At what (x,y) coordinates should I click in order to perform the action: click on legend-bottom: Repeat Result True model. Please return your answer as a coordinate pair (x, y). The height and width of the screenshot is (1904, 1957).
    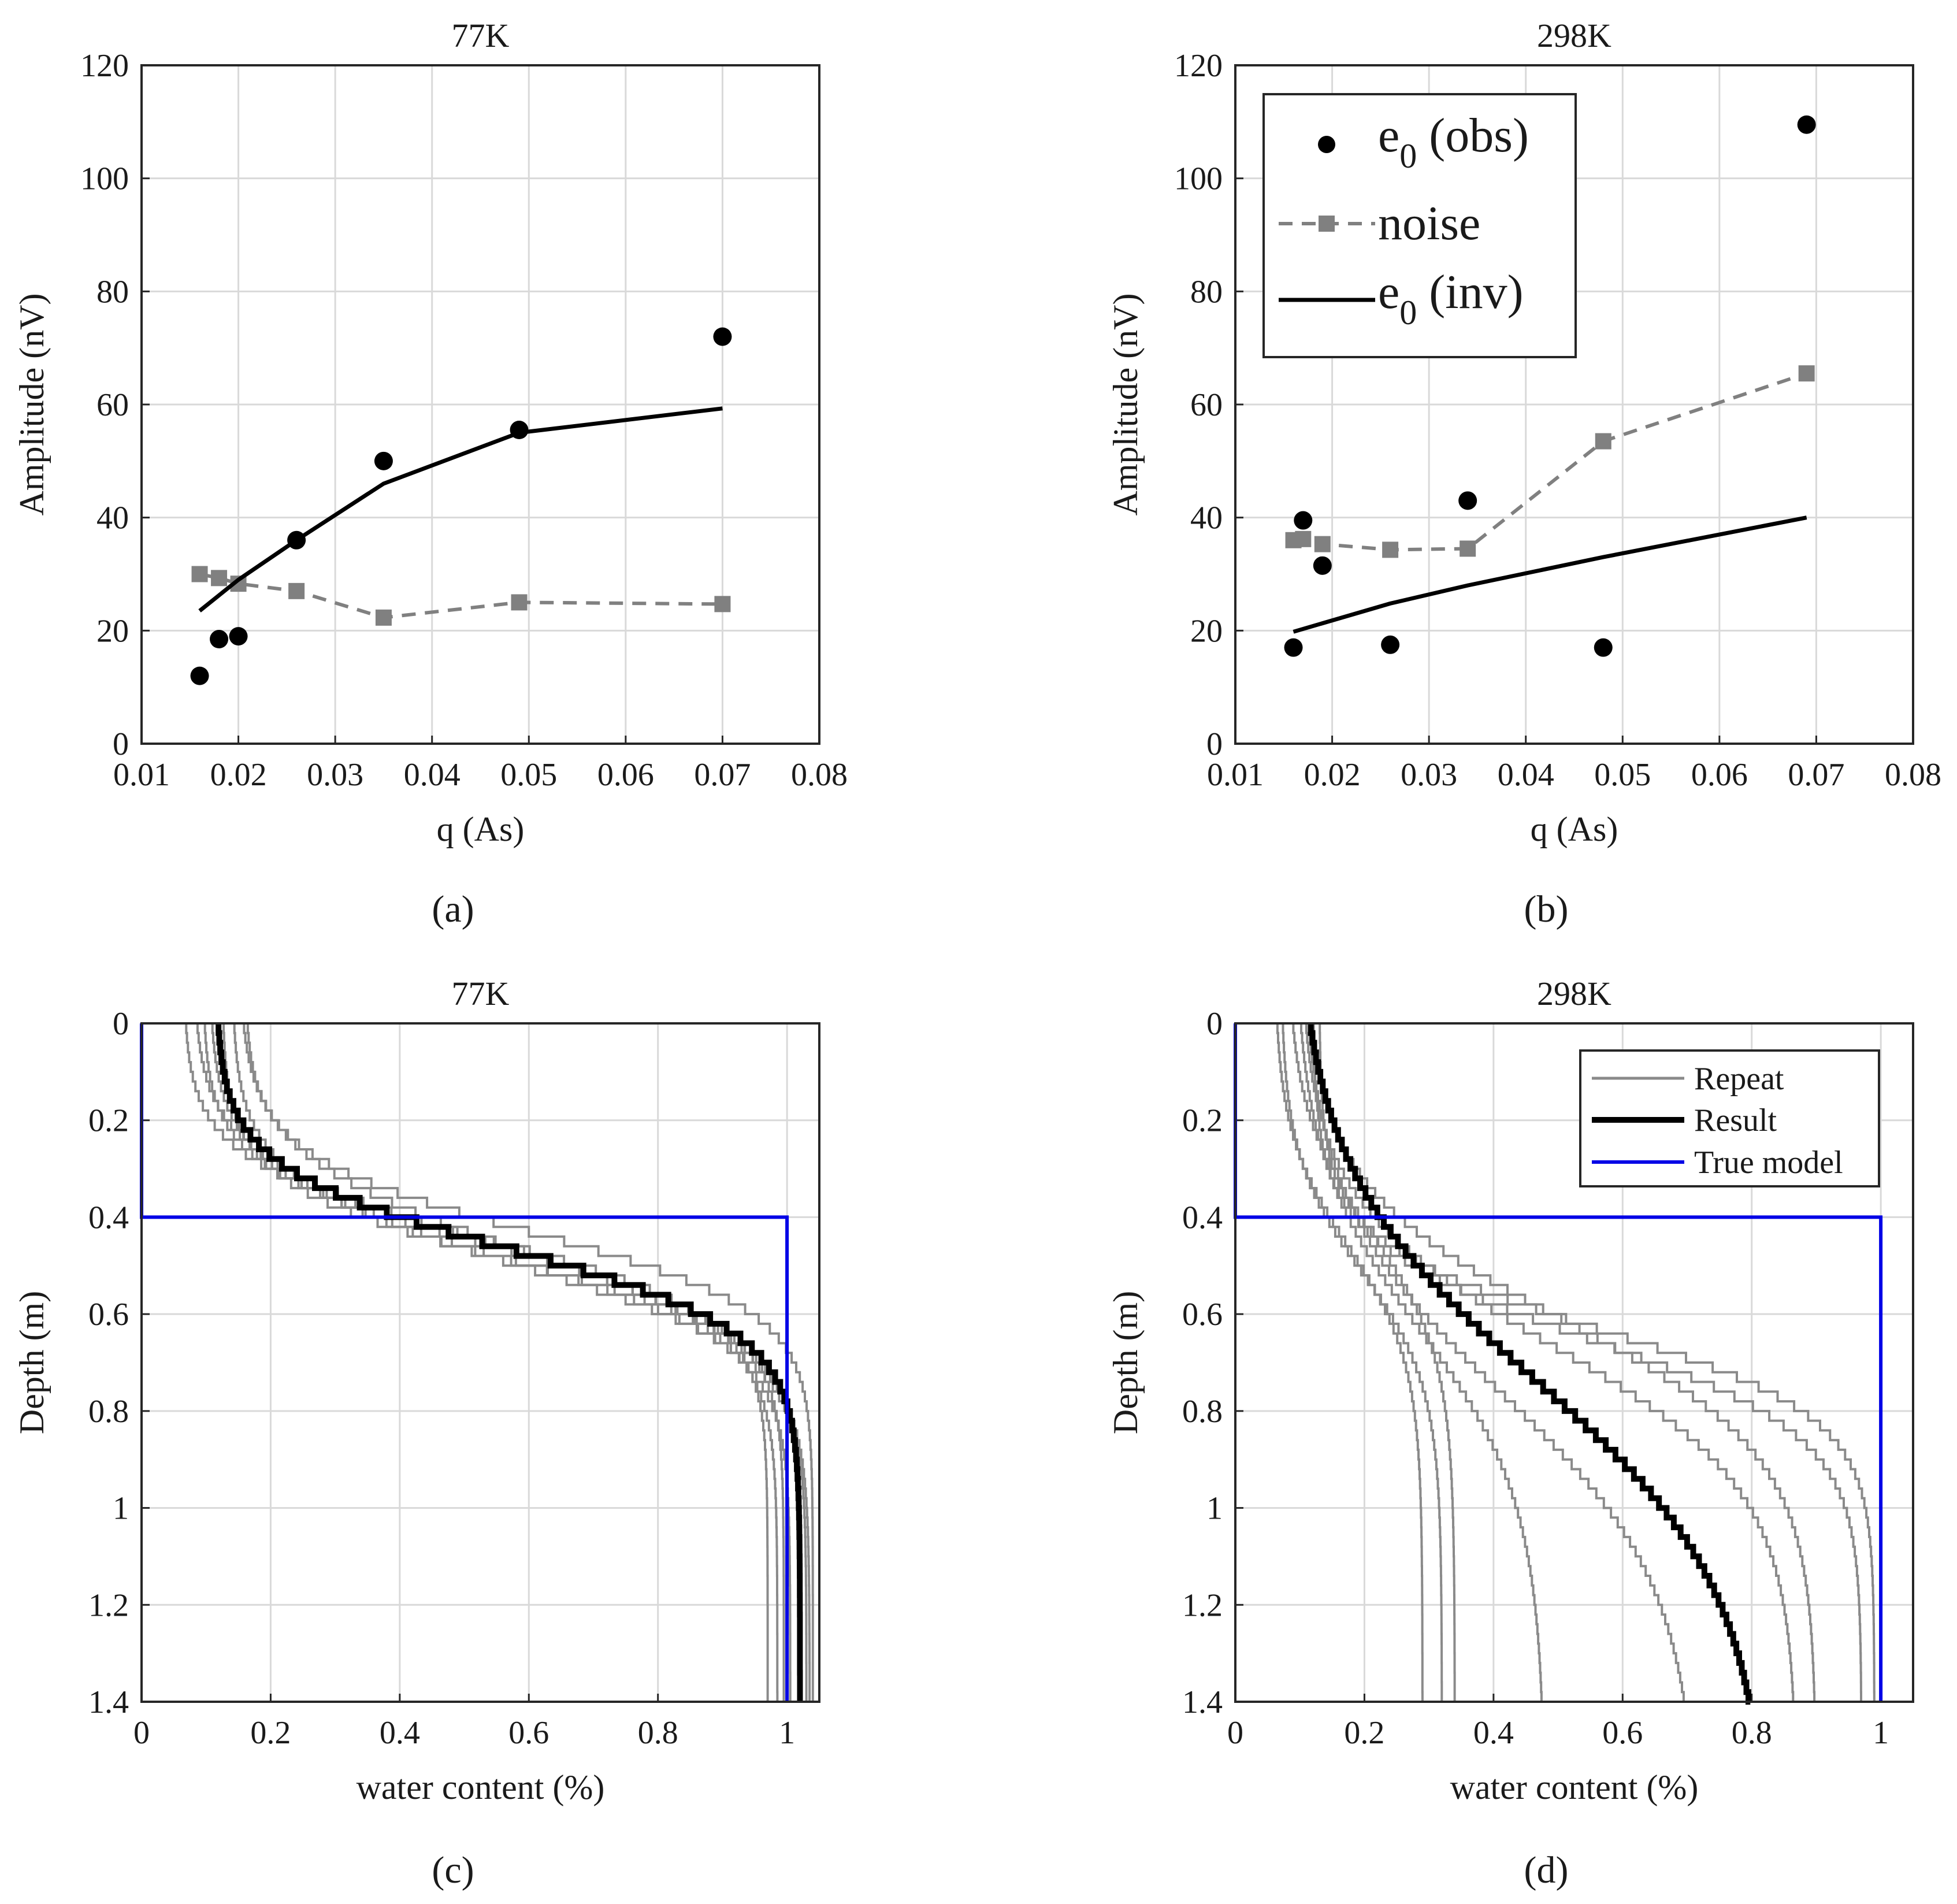
    Looking at the image, I should click on (1729, 1118).